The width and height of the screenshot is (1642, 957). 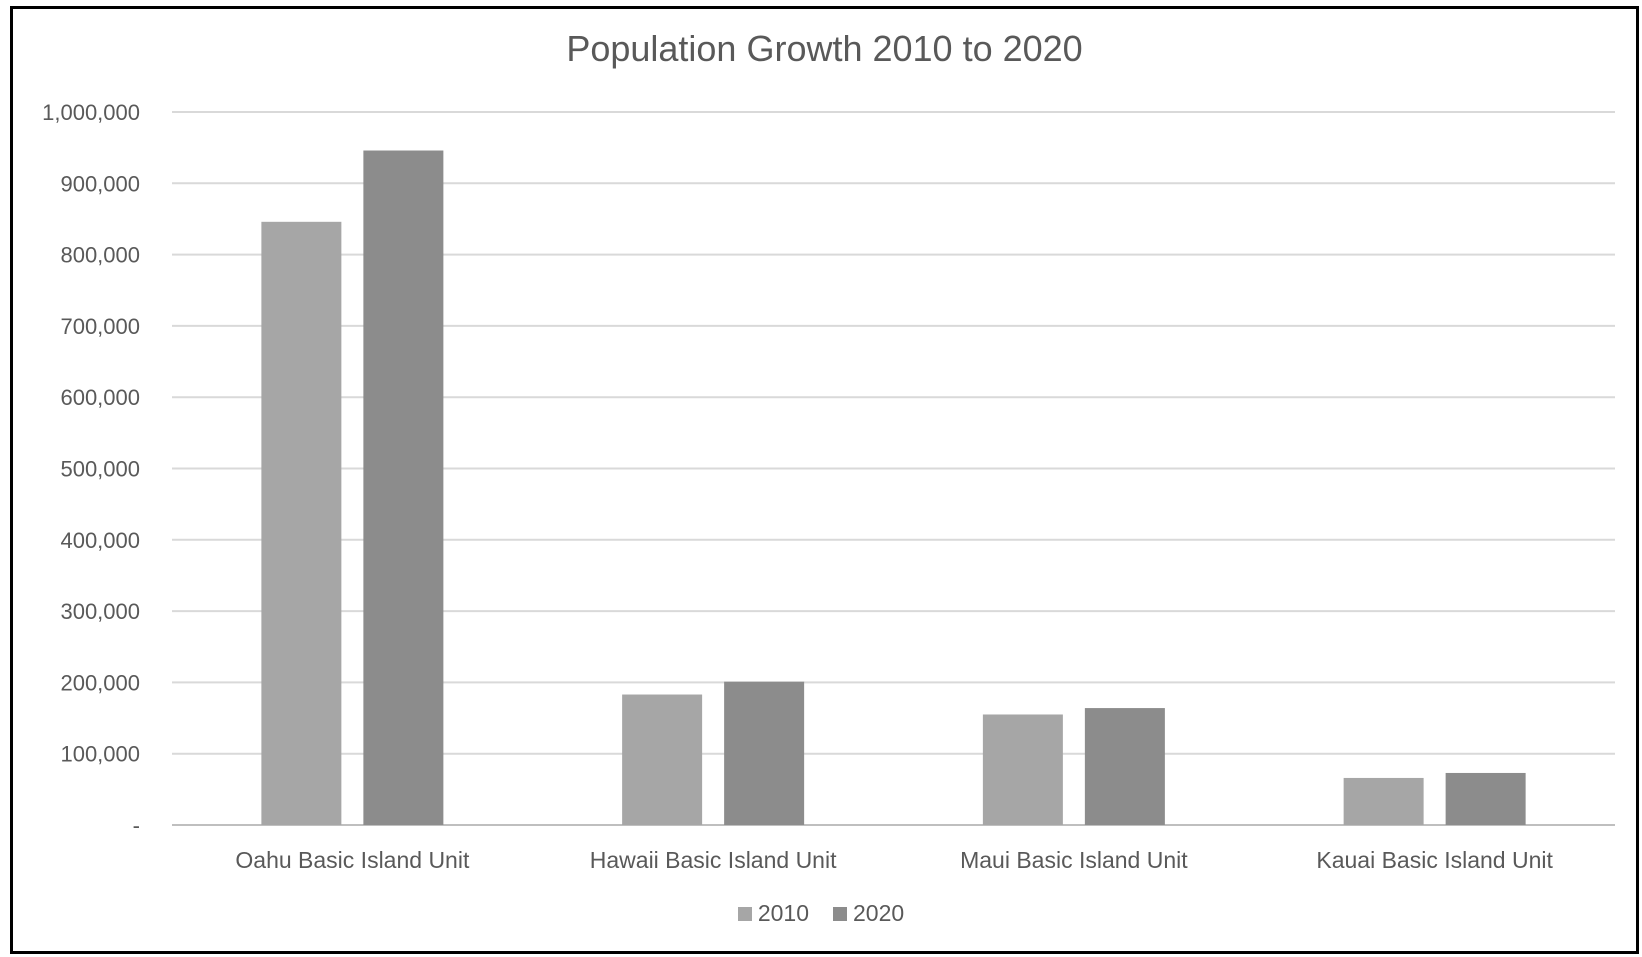 I want to click on legend-item-2020: 2020, so click(x=868, y=913).